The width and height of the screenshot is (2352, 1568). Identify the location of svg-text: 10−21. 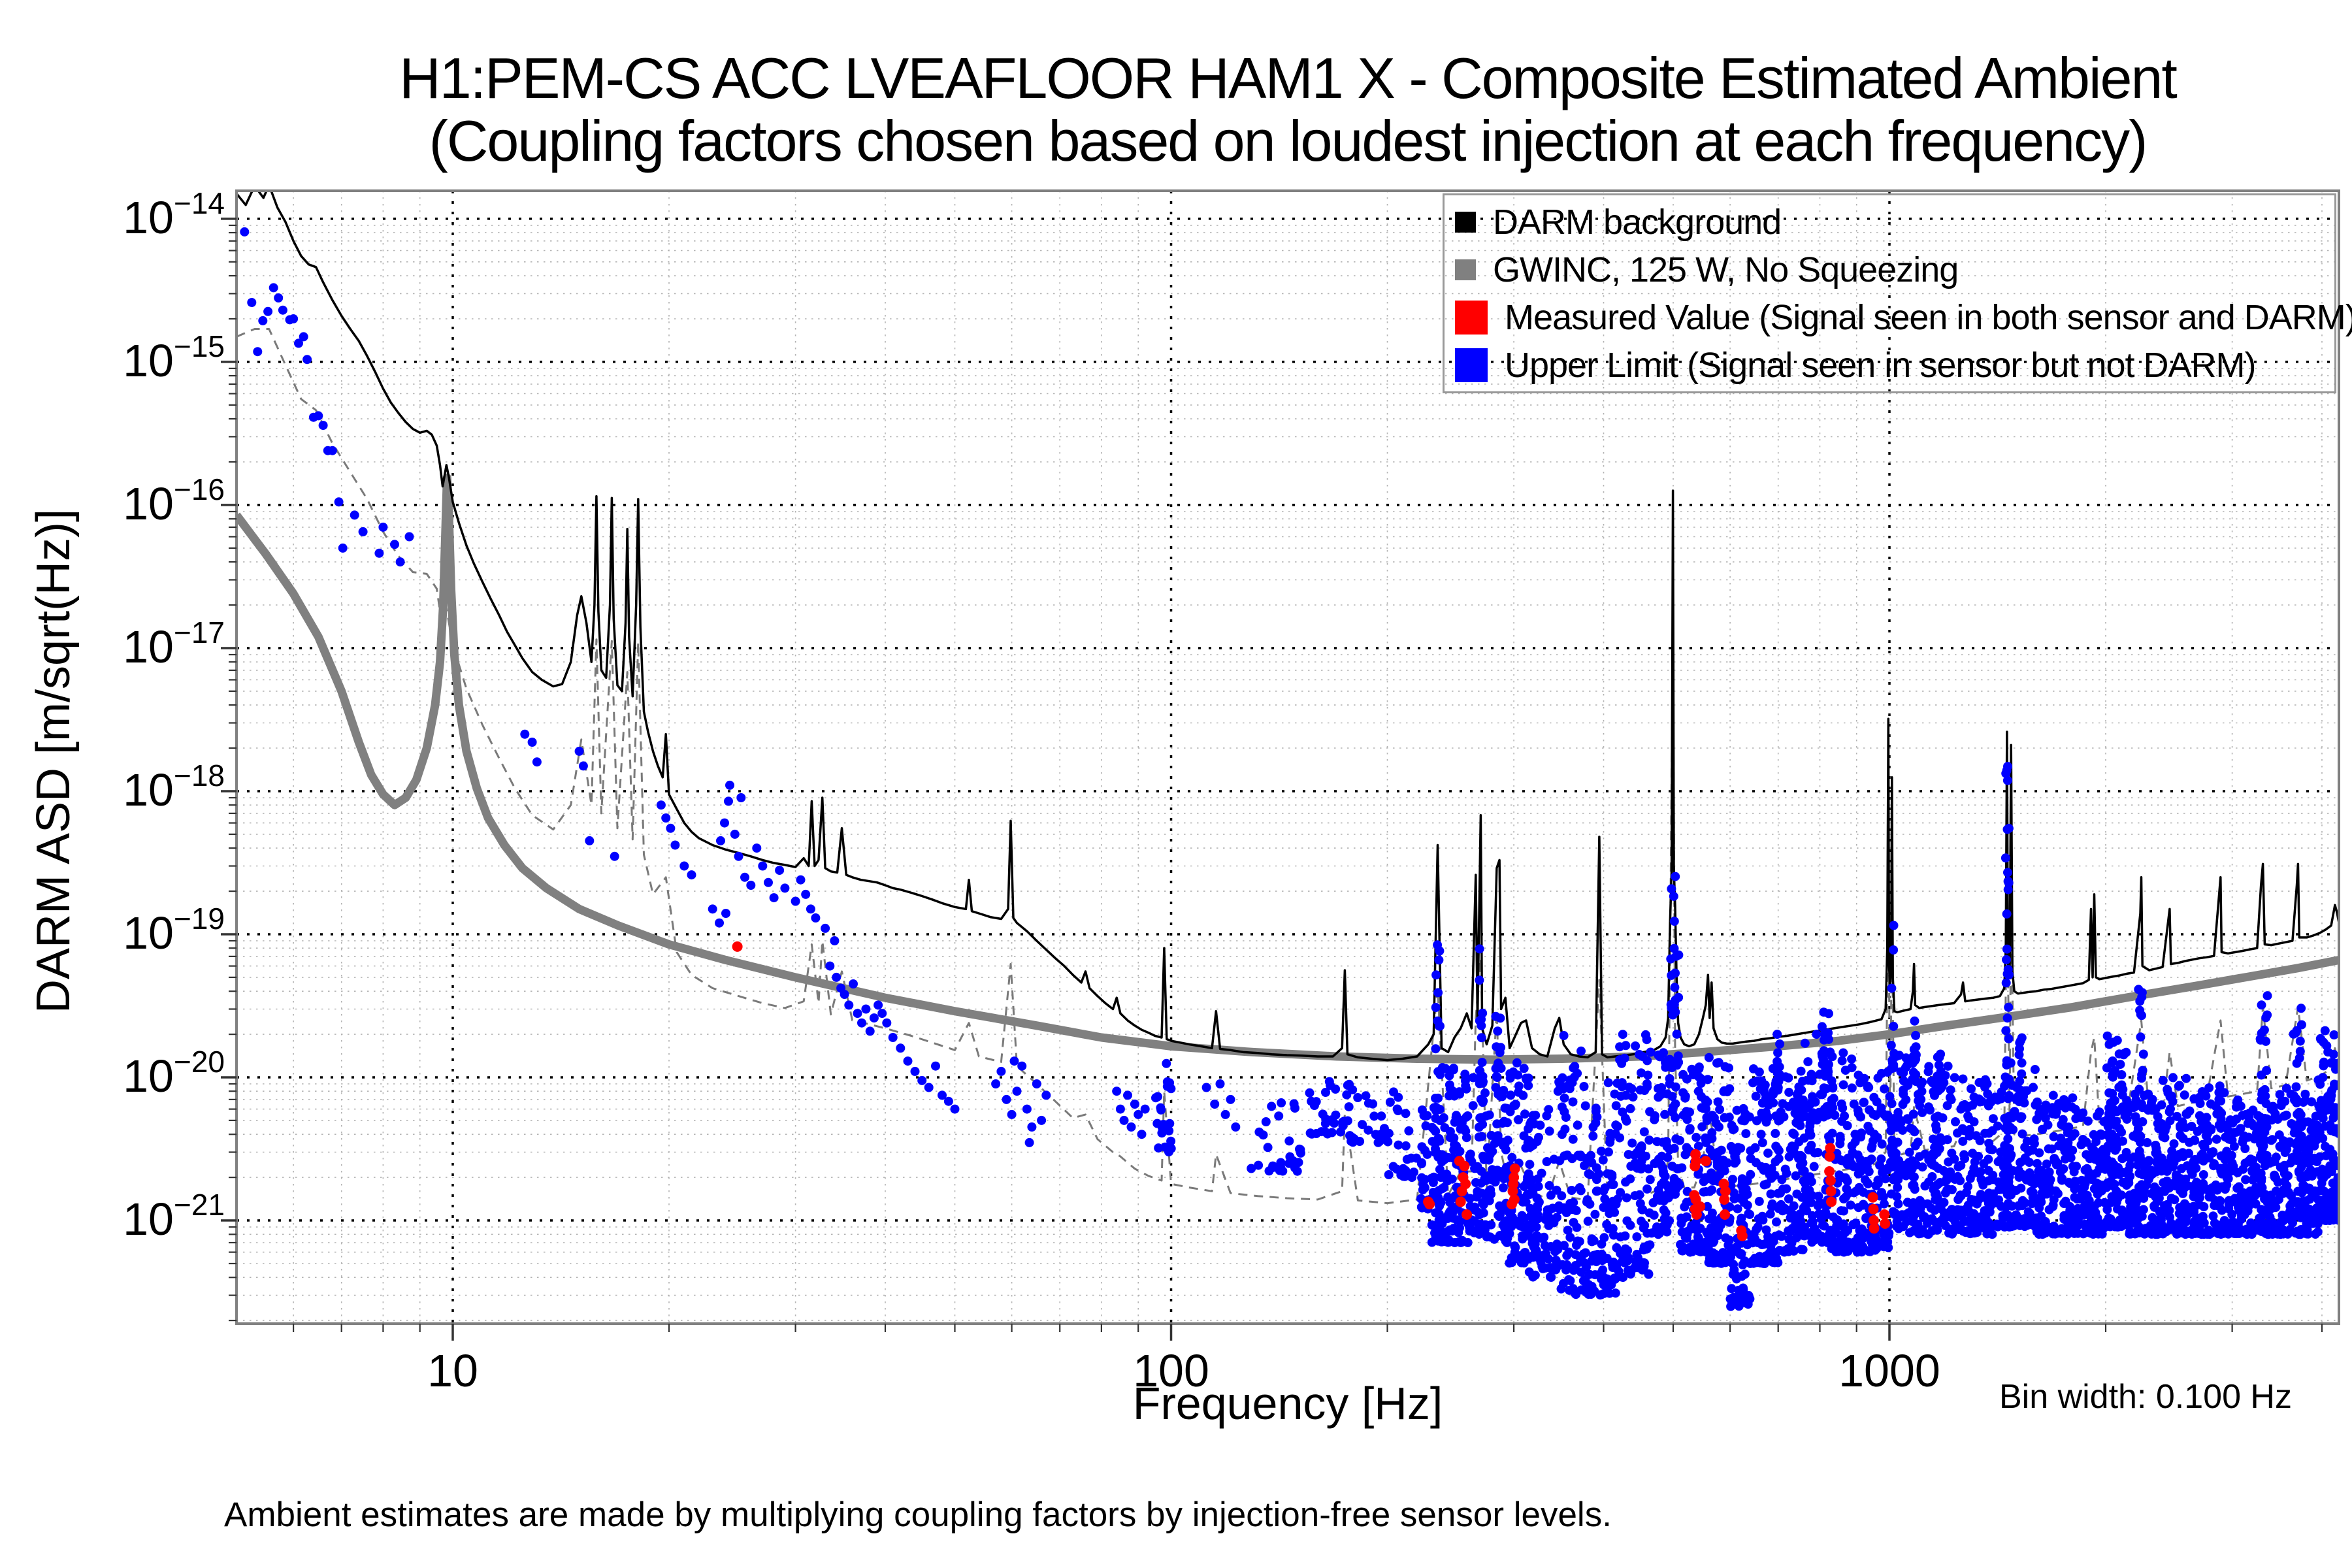
(174, 1216).